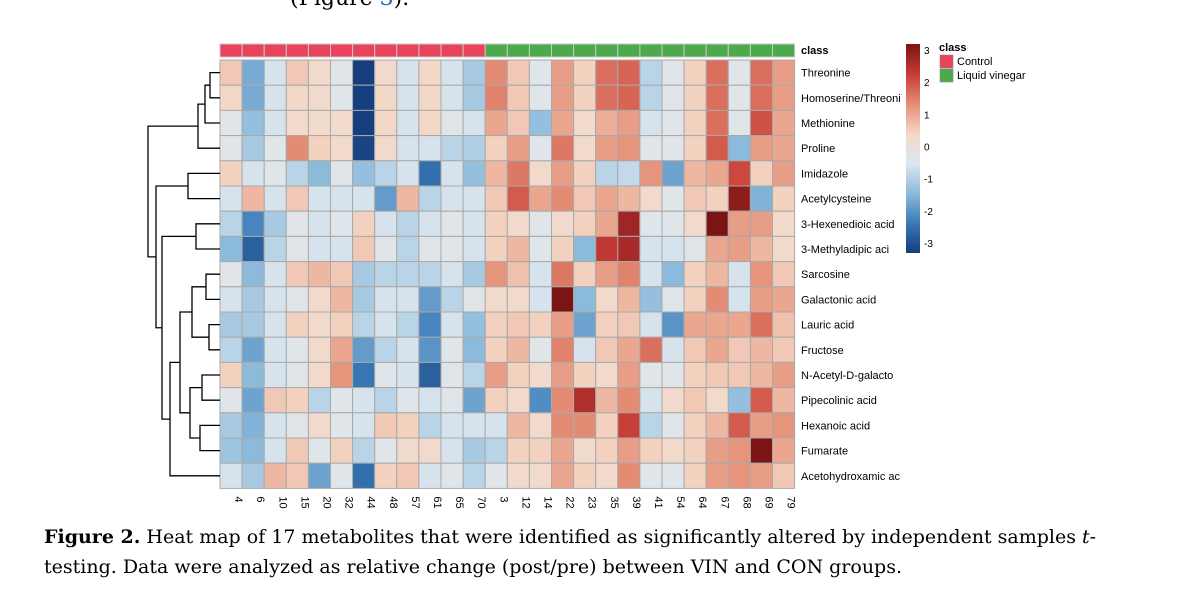 This screenshot has height=591, width=1200. What do you see at coordinates (851, 477) in the screenshot?
I see `row-label: Acetohydroxamic ac` at bounding box center [851, 477].